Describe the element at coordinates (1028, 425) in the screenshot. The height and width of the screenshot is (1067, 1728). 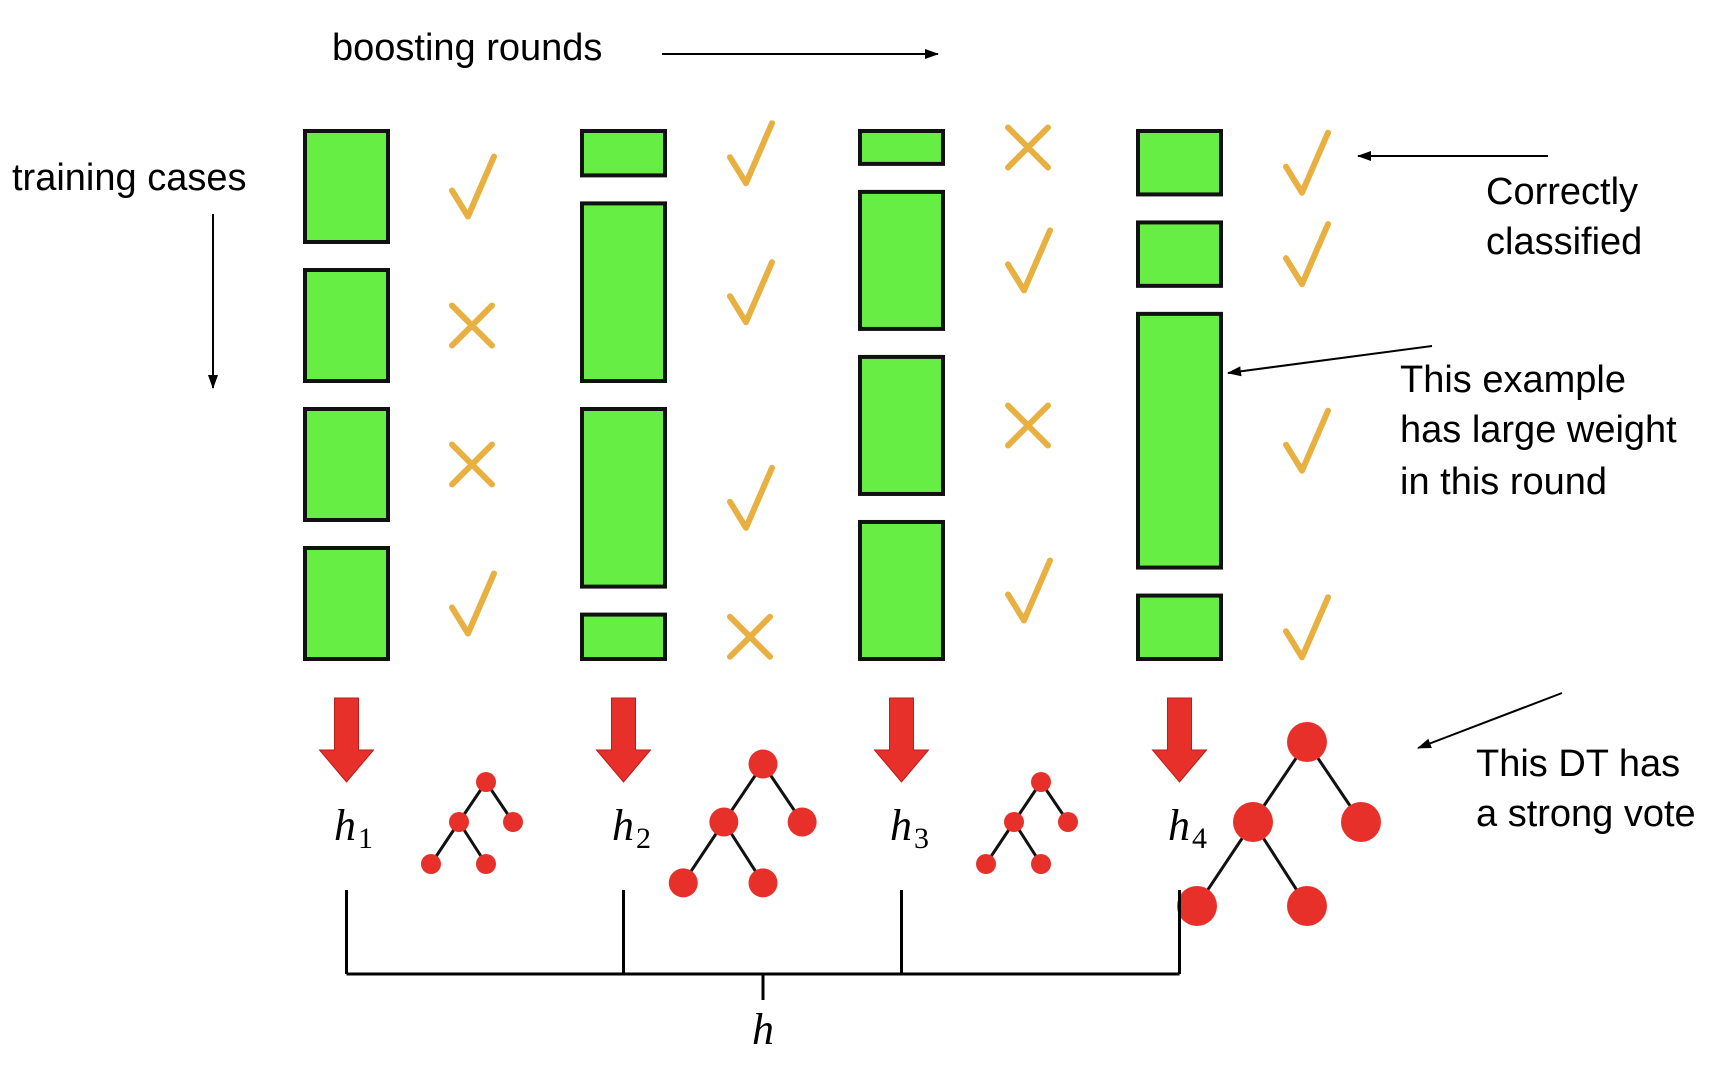
I see `cross-icon-r3-c3` at that location.